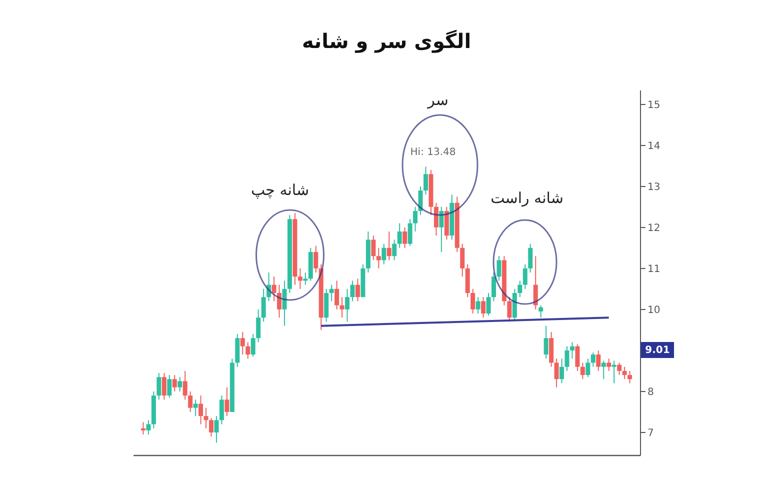  What do you see at coordinates (387, 41) in the screenshot?
I see `chart-title: الگوی سر و شانه` at bounding box center [387, 41].